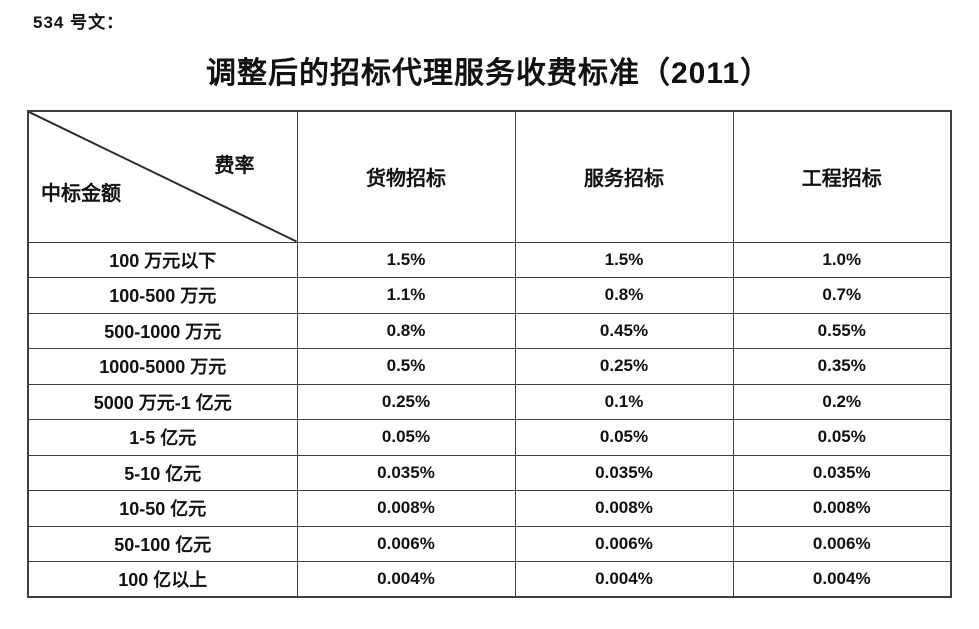 The width and height of the screenshot is (979, 629). Describe the element at coordinates (162, 437) in the screenshot. I see `row-label: 1-5 亿元` at that location.